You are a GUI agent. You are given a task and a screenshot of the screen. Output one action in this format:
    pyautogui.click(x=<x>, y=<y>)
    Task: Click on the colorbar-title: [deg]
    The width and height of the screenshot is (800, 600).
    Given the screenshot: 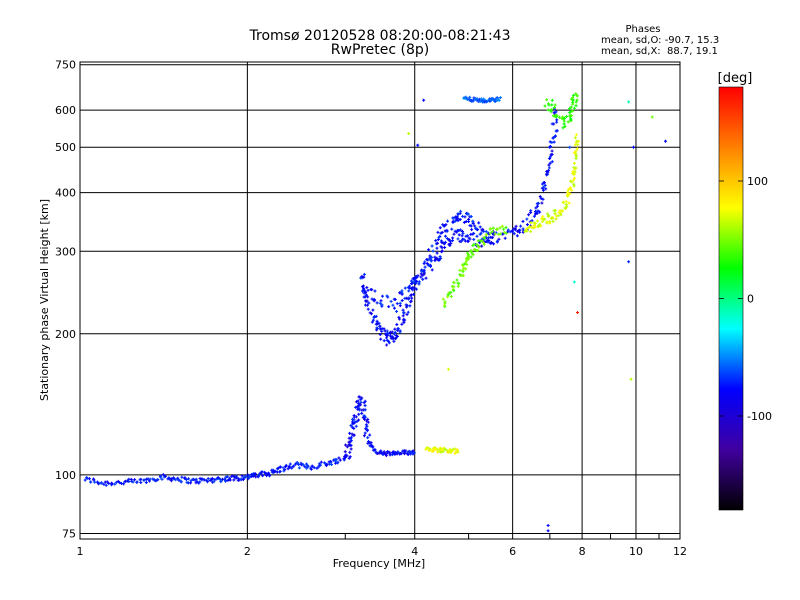 What is the action you would take?
    pyautogui.click(x=735, y=78)
    